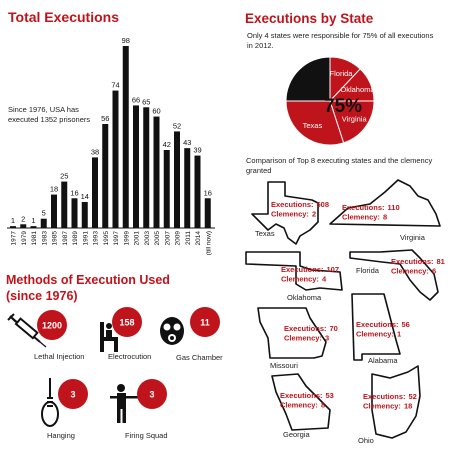  I want to click on clemency-value: 2, so click(314, 214).